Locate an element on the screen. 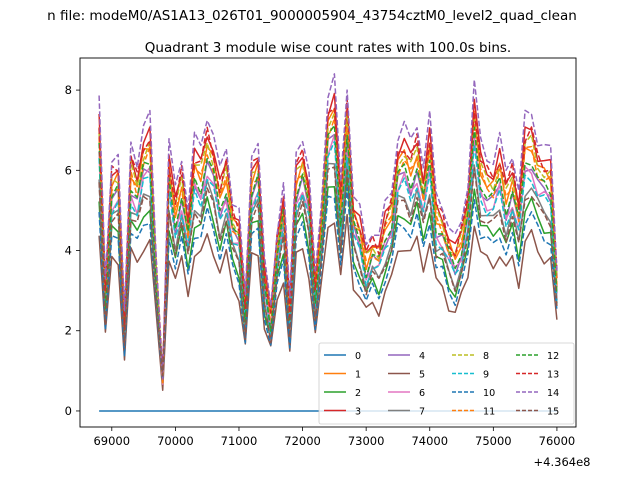  x-tick-label: 69000 is located at coordinates (111, 441).